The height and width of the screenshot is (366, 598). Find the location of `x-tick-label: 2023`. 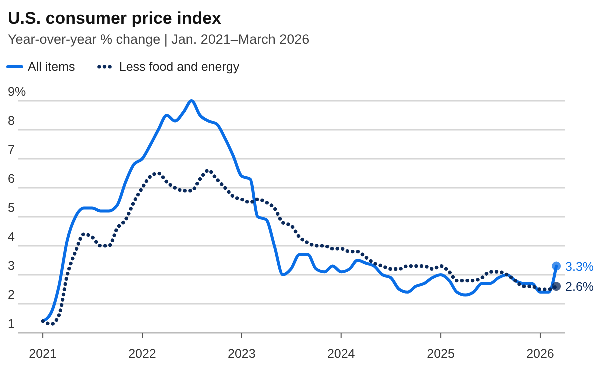

x-tick-label: 2023 is located at coordinates (242, 354).